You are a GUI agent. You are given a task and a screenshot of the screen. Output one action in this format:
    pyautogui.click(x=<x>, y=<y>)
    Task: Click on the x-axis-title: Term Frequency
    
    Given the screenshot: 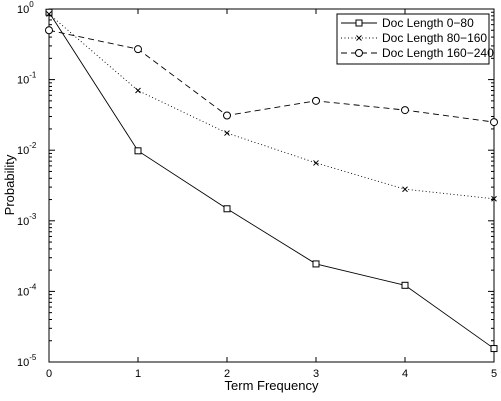 What is the action you would take?
    pyautogui.click(x=272, y=385)
    